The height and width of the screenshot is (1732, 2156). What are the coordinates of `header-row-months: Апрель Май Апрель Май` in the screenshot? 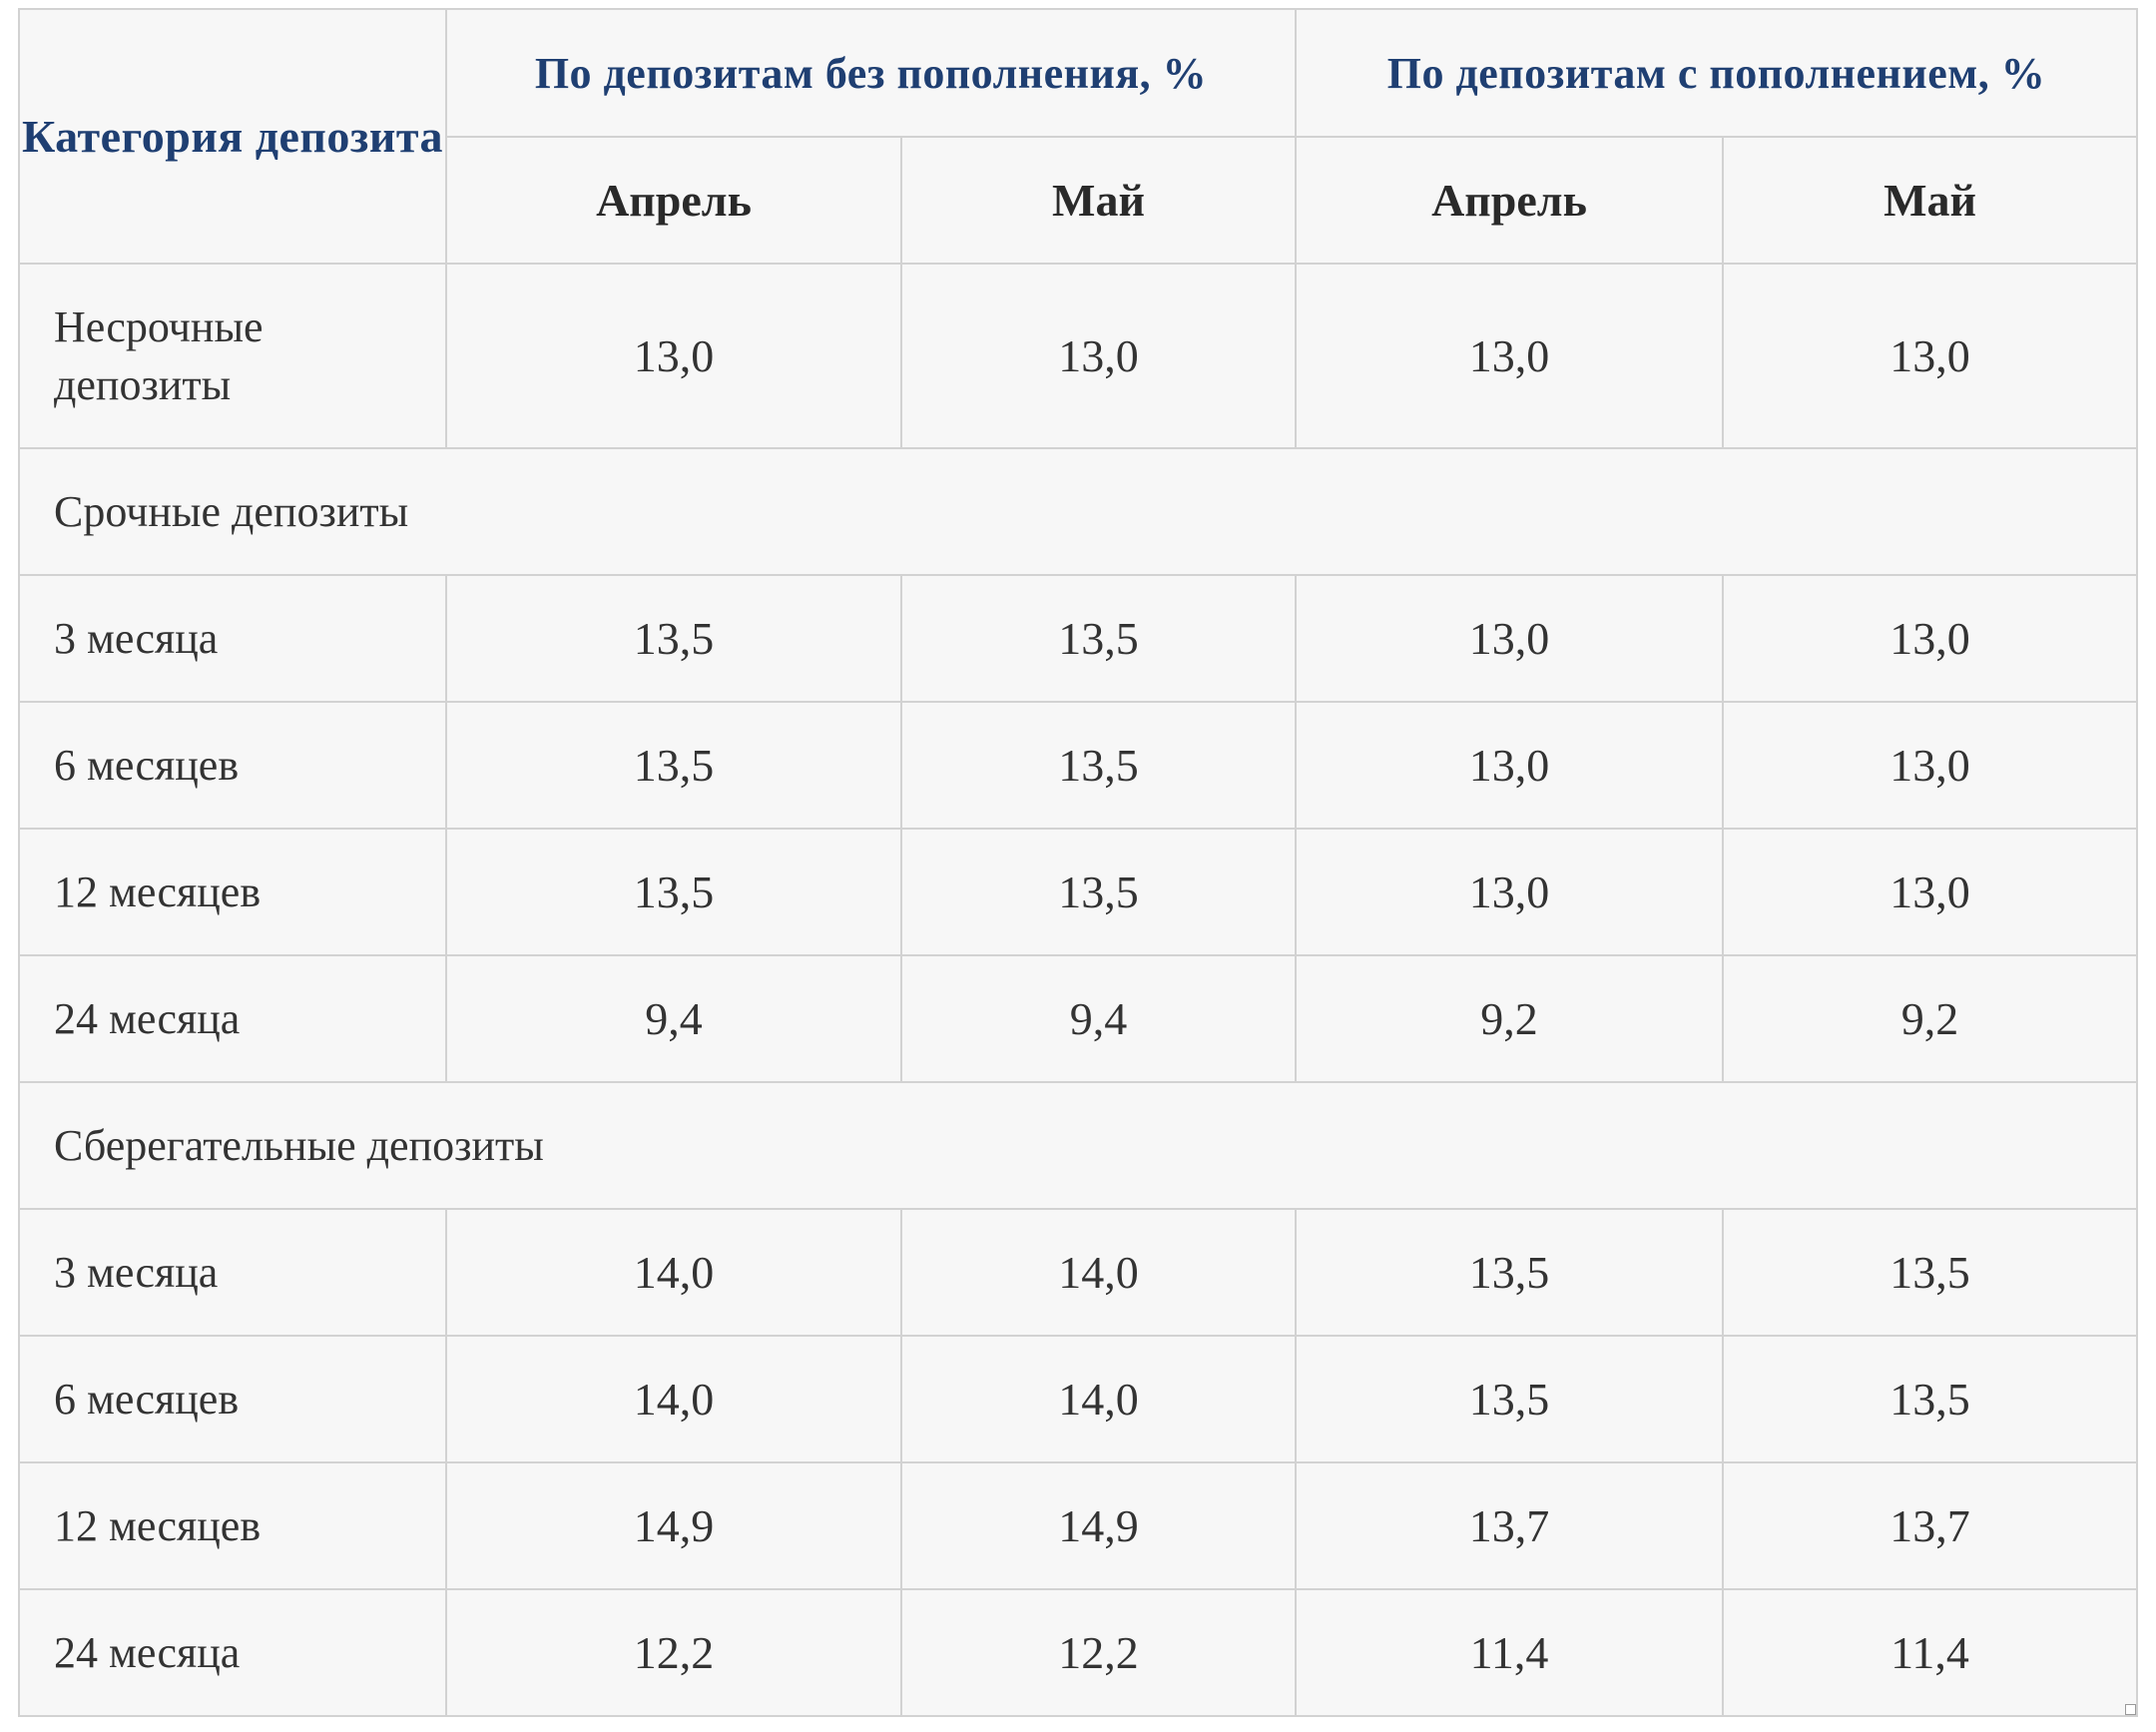 It's located at (1079, 200).